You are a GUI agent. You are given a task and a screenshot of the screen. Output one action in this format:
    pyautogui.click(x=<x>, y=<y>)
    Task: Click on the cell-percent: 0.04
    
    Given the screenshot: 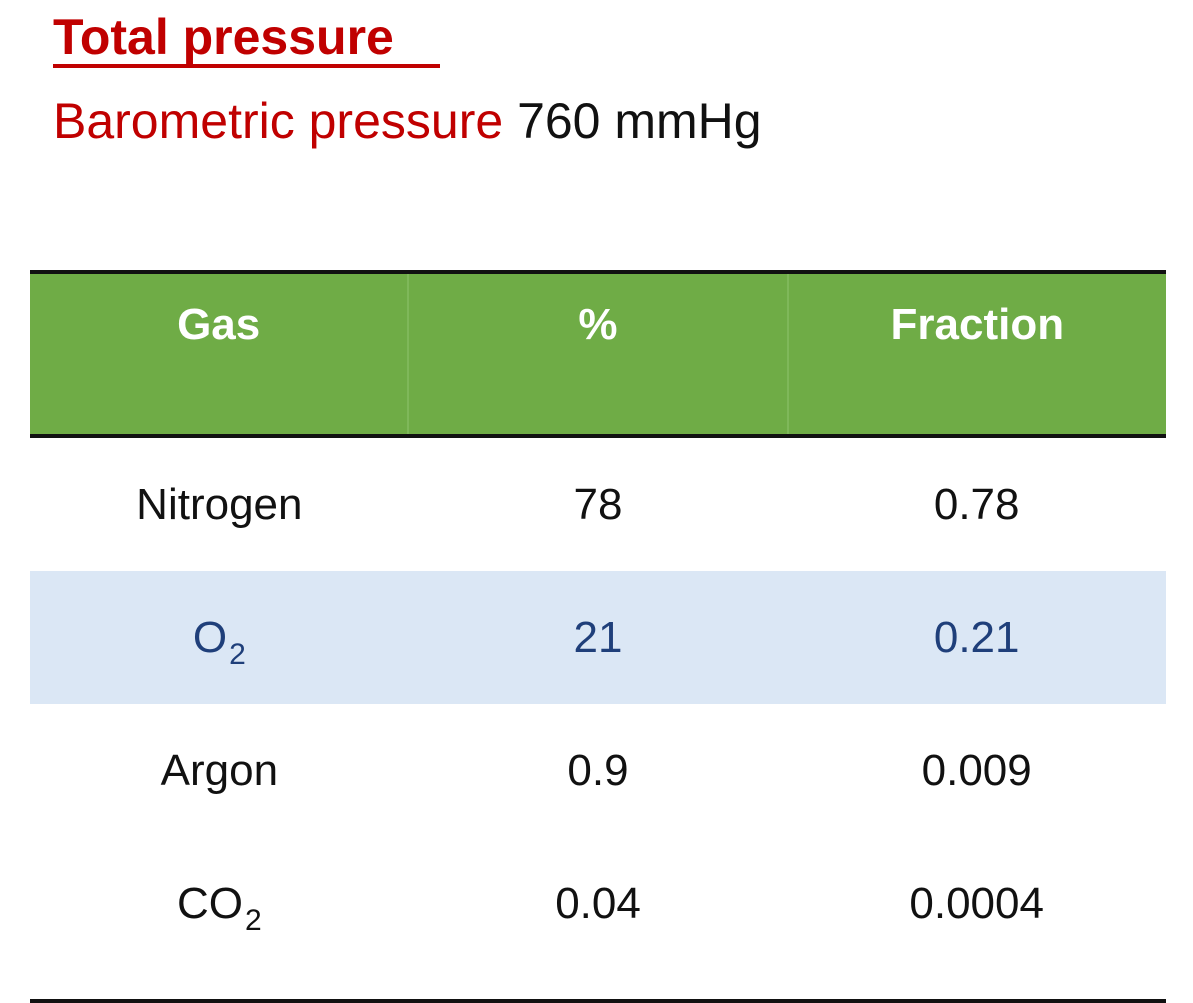 What is the action you would take?
    pyautogui.click(x=598, y=903)
    